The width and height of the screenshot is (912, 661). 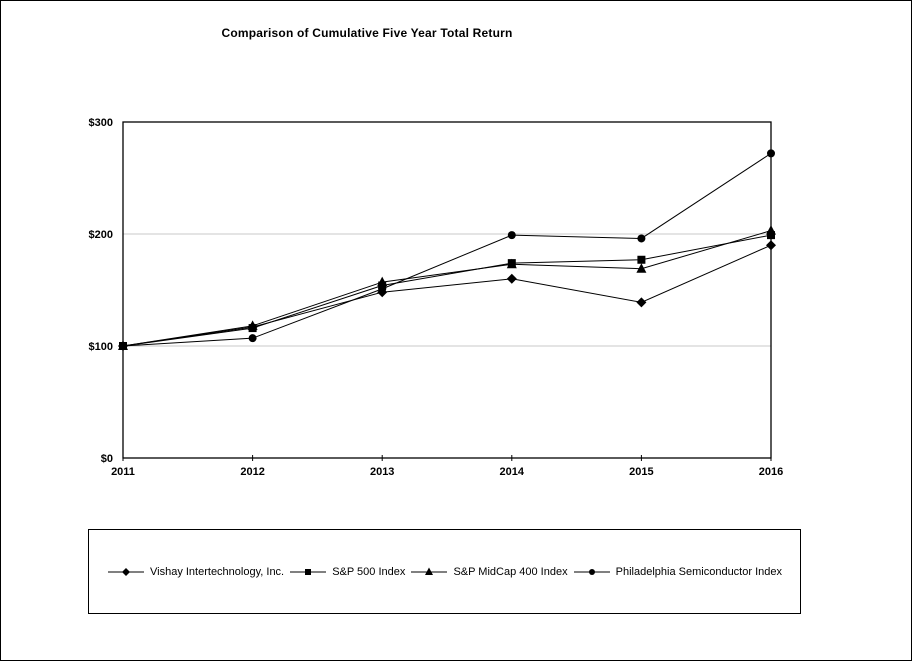 What do you see at coordinates (512, 472) in the screenshot?
I see `svg-text: 2014` at bounding box center [512, 472].